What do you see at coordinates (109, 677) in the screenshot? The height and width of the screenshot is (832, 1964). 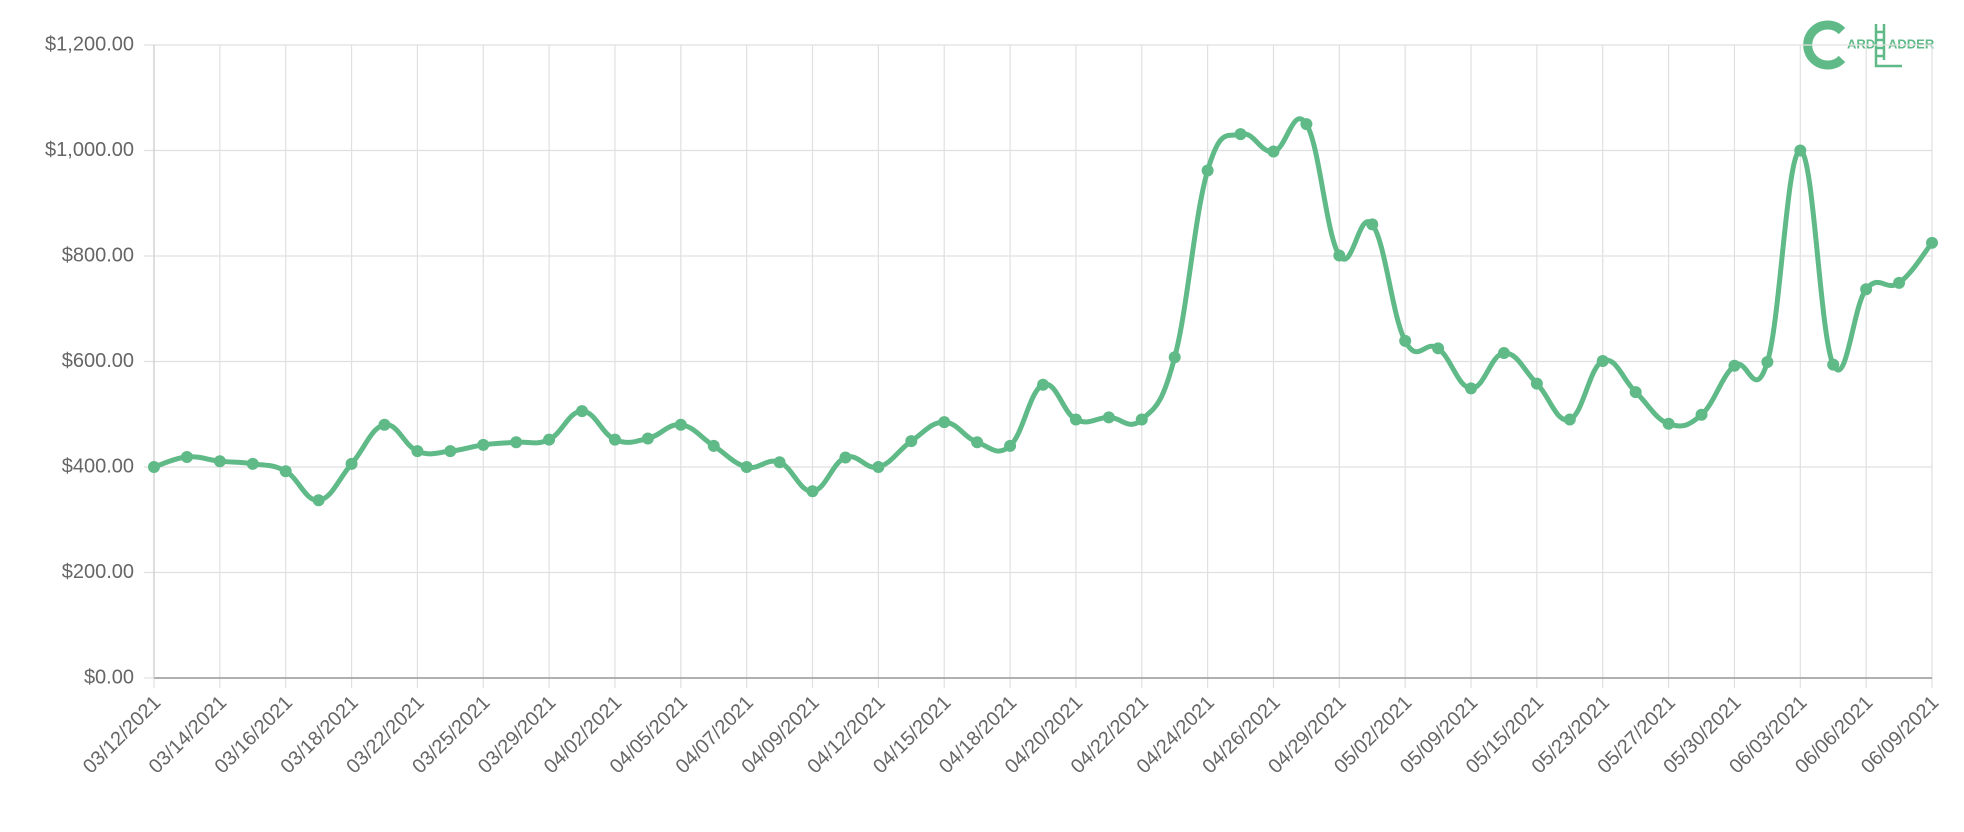 I see `y-tick-label: $0.00` at bounding box center [109, 677].